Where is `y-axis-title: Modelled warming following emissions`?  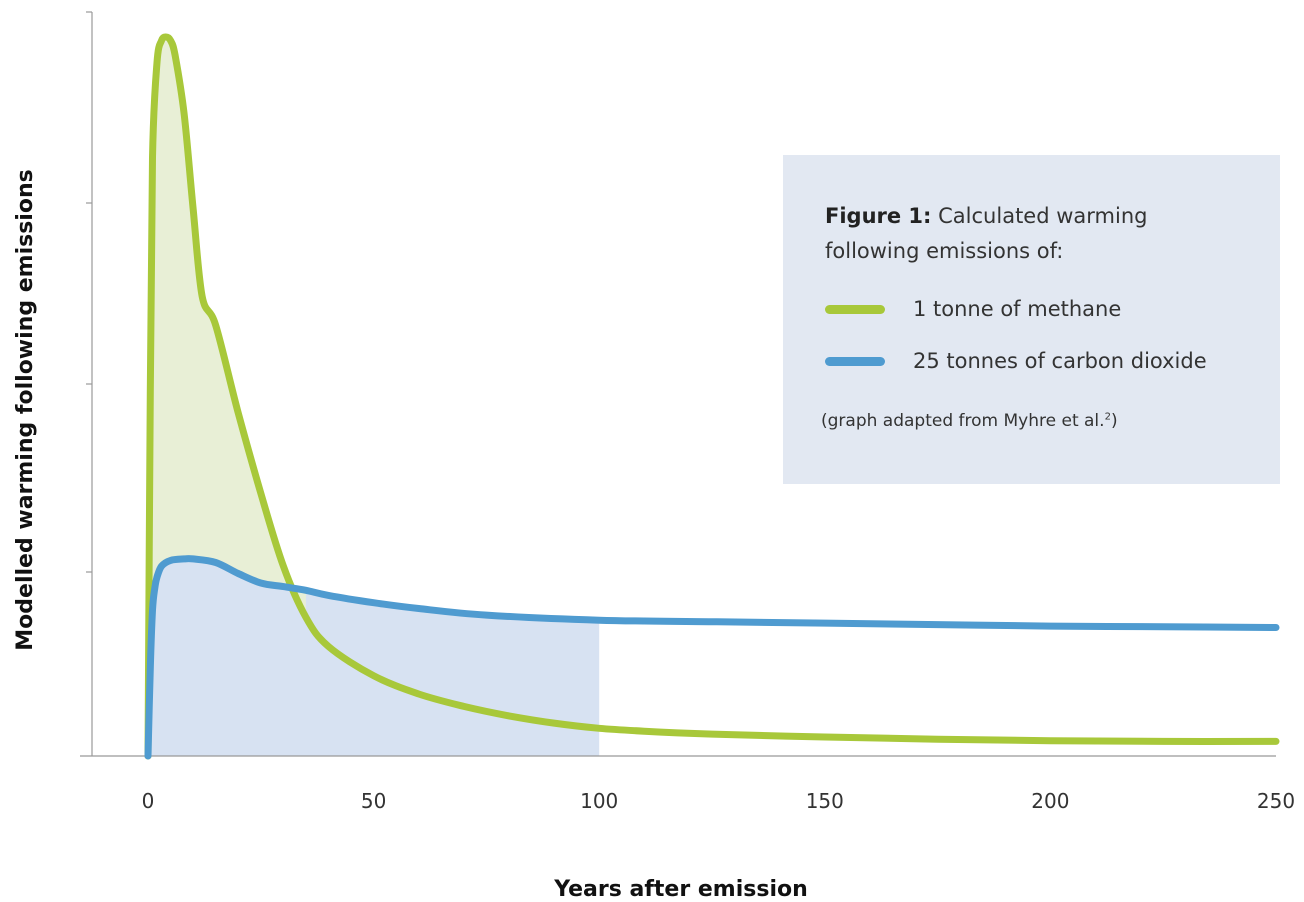
y-axis-title: Modelled warming following emissions is located at coordinates (25, 409).